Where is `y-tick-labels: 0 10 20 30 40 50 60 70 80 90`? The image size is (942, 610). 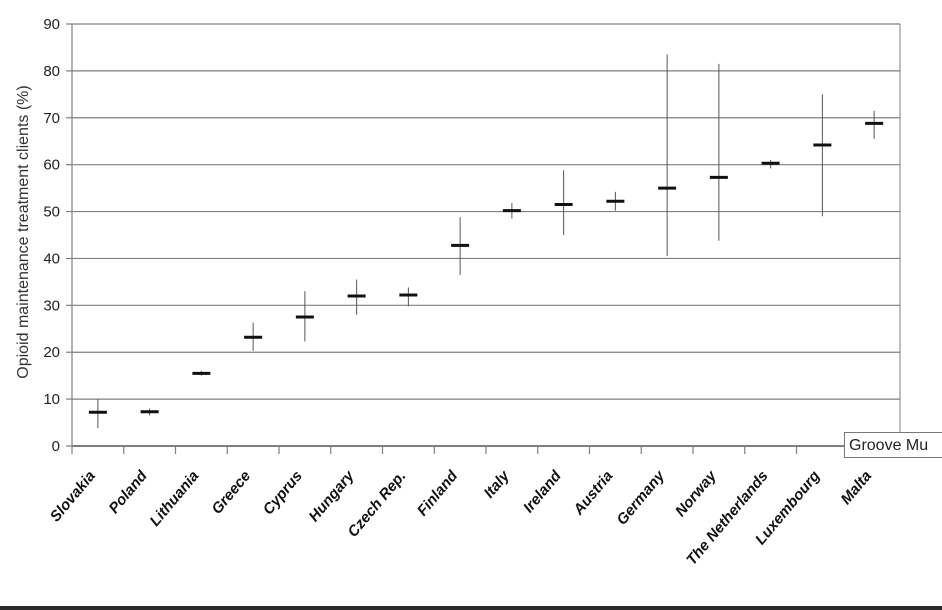
y-tick-labels: 0 10 20 30 40 50 60 70 80 90 is located at coordinates (51, 235).